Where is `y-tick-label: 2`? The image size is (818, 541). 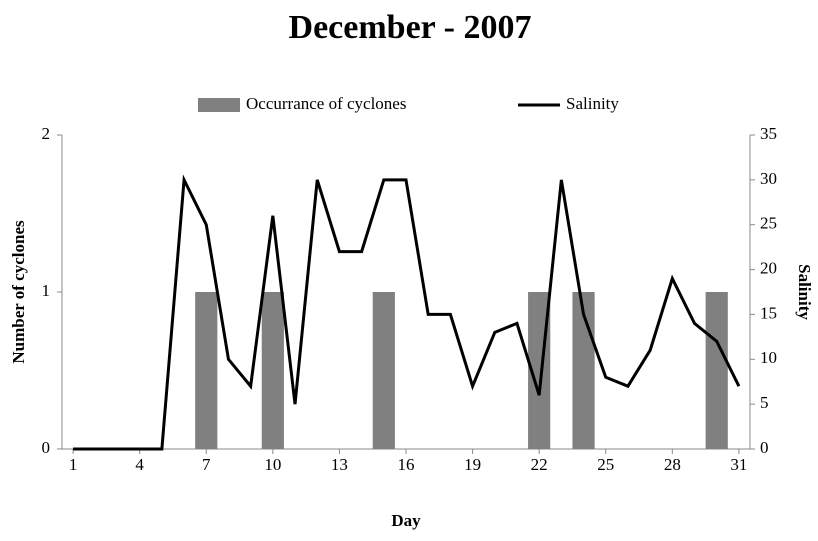
y-tick-label: 2 is located at coordinates (46, 133).